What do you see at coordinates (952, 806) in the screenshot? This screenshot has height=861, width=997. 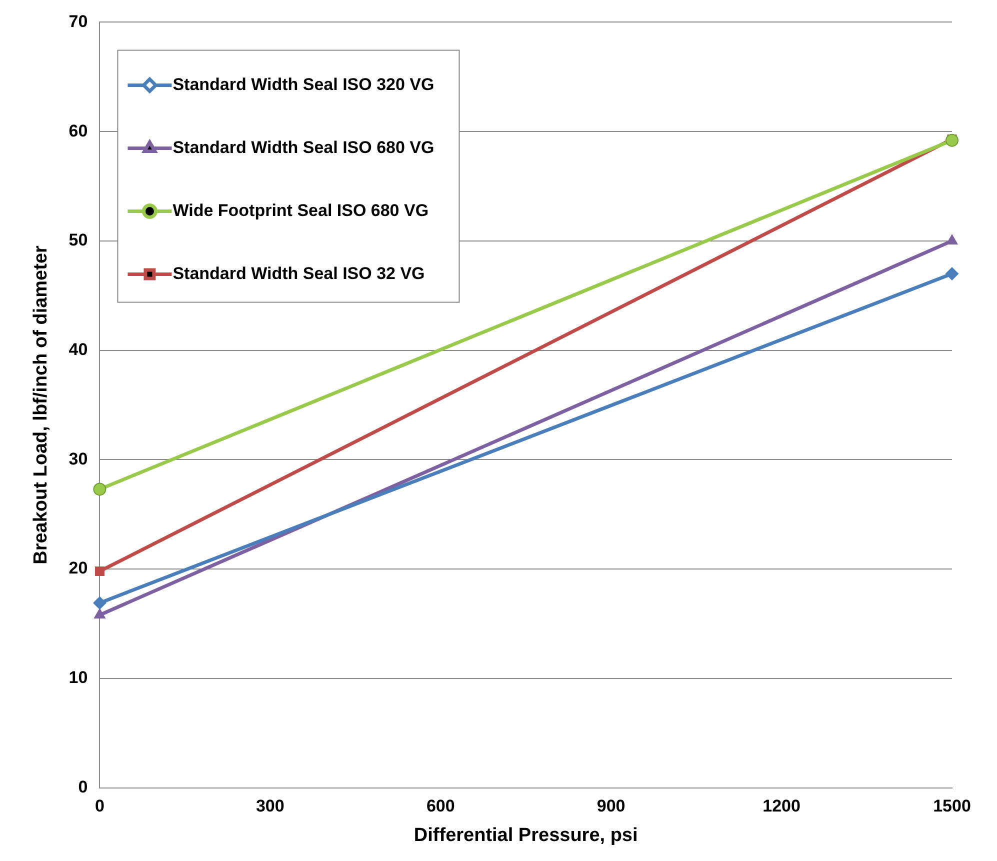 I see `x-tick-label: 1500` at bounding box center [952, 806].